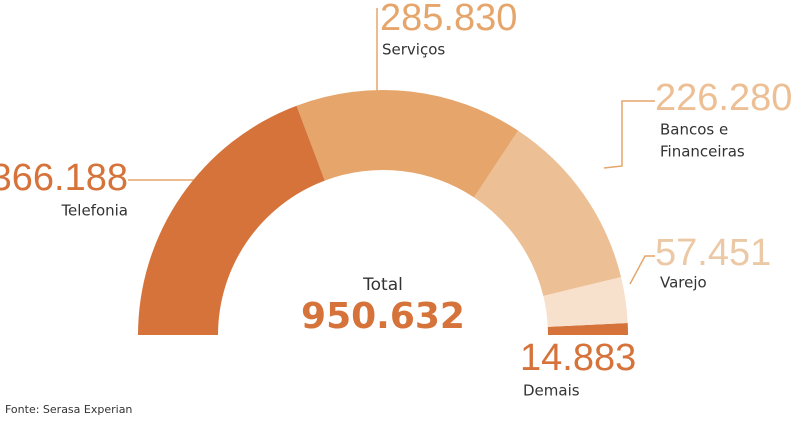  I want to click on total-label: Total, so click(382, 285).